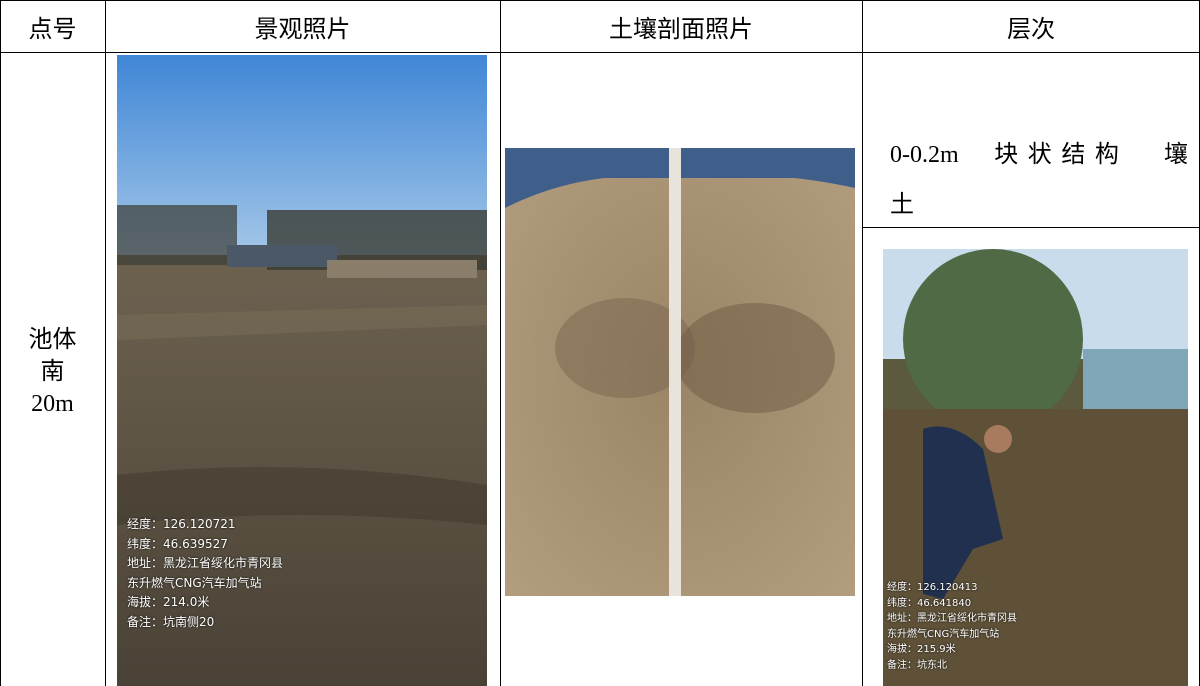  Describe the element at coordinates (921, 649) in the screenshot. I see `caption-line: 海拔：215.9米` at that location.